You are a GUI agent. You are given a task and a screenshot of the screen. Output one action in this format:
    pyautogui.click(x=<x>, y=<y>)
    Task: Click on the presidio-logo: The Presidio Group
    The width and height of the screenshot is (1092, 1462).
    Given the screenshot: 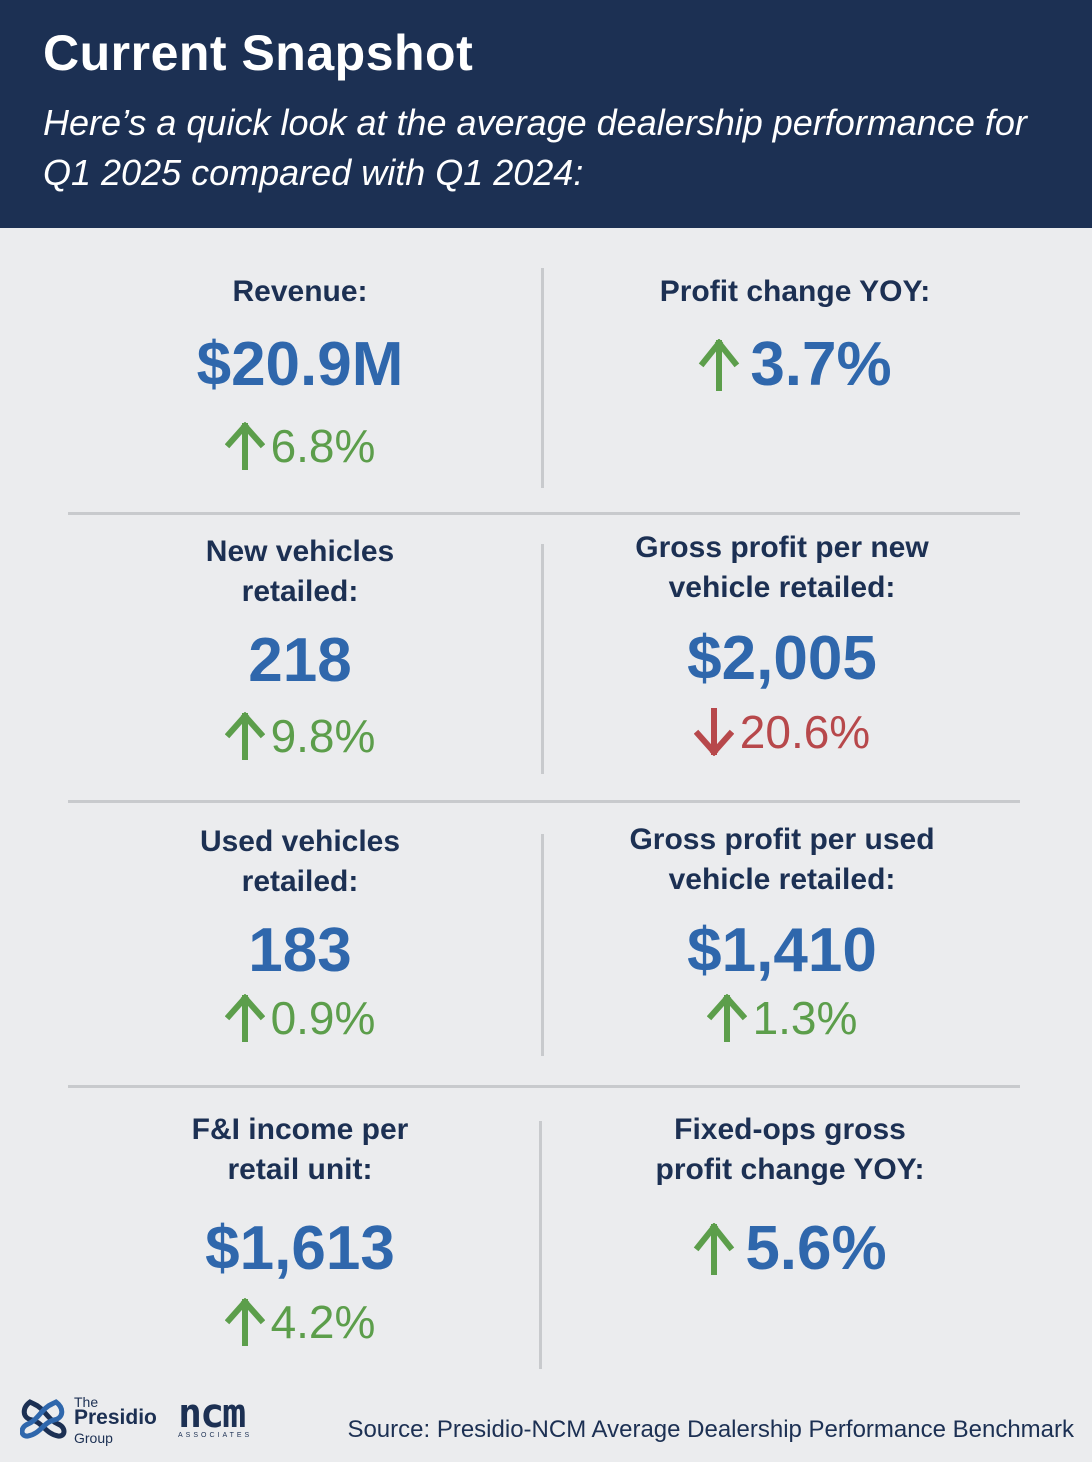 What is the action you would take?
    pyautogui.click(x=90, y=1420)
    